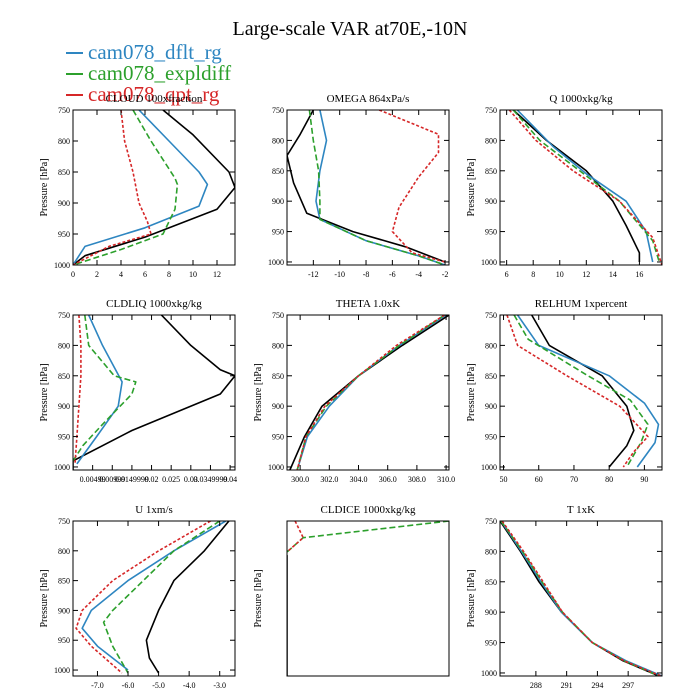 The image size is (700, 700). Describe the element at coordinates (350, 29) in the screenshot. I see `page-title: Large-scale VAR at70E,-10N` at that location.